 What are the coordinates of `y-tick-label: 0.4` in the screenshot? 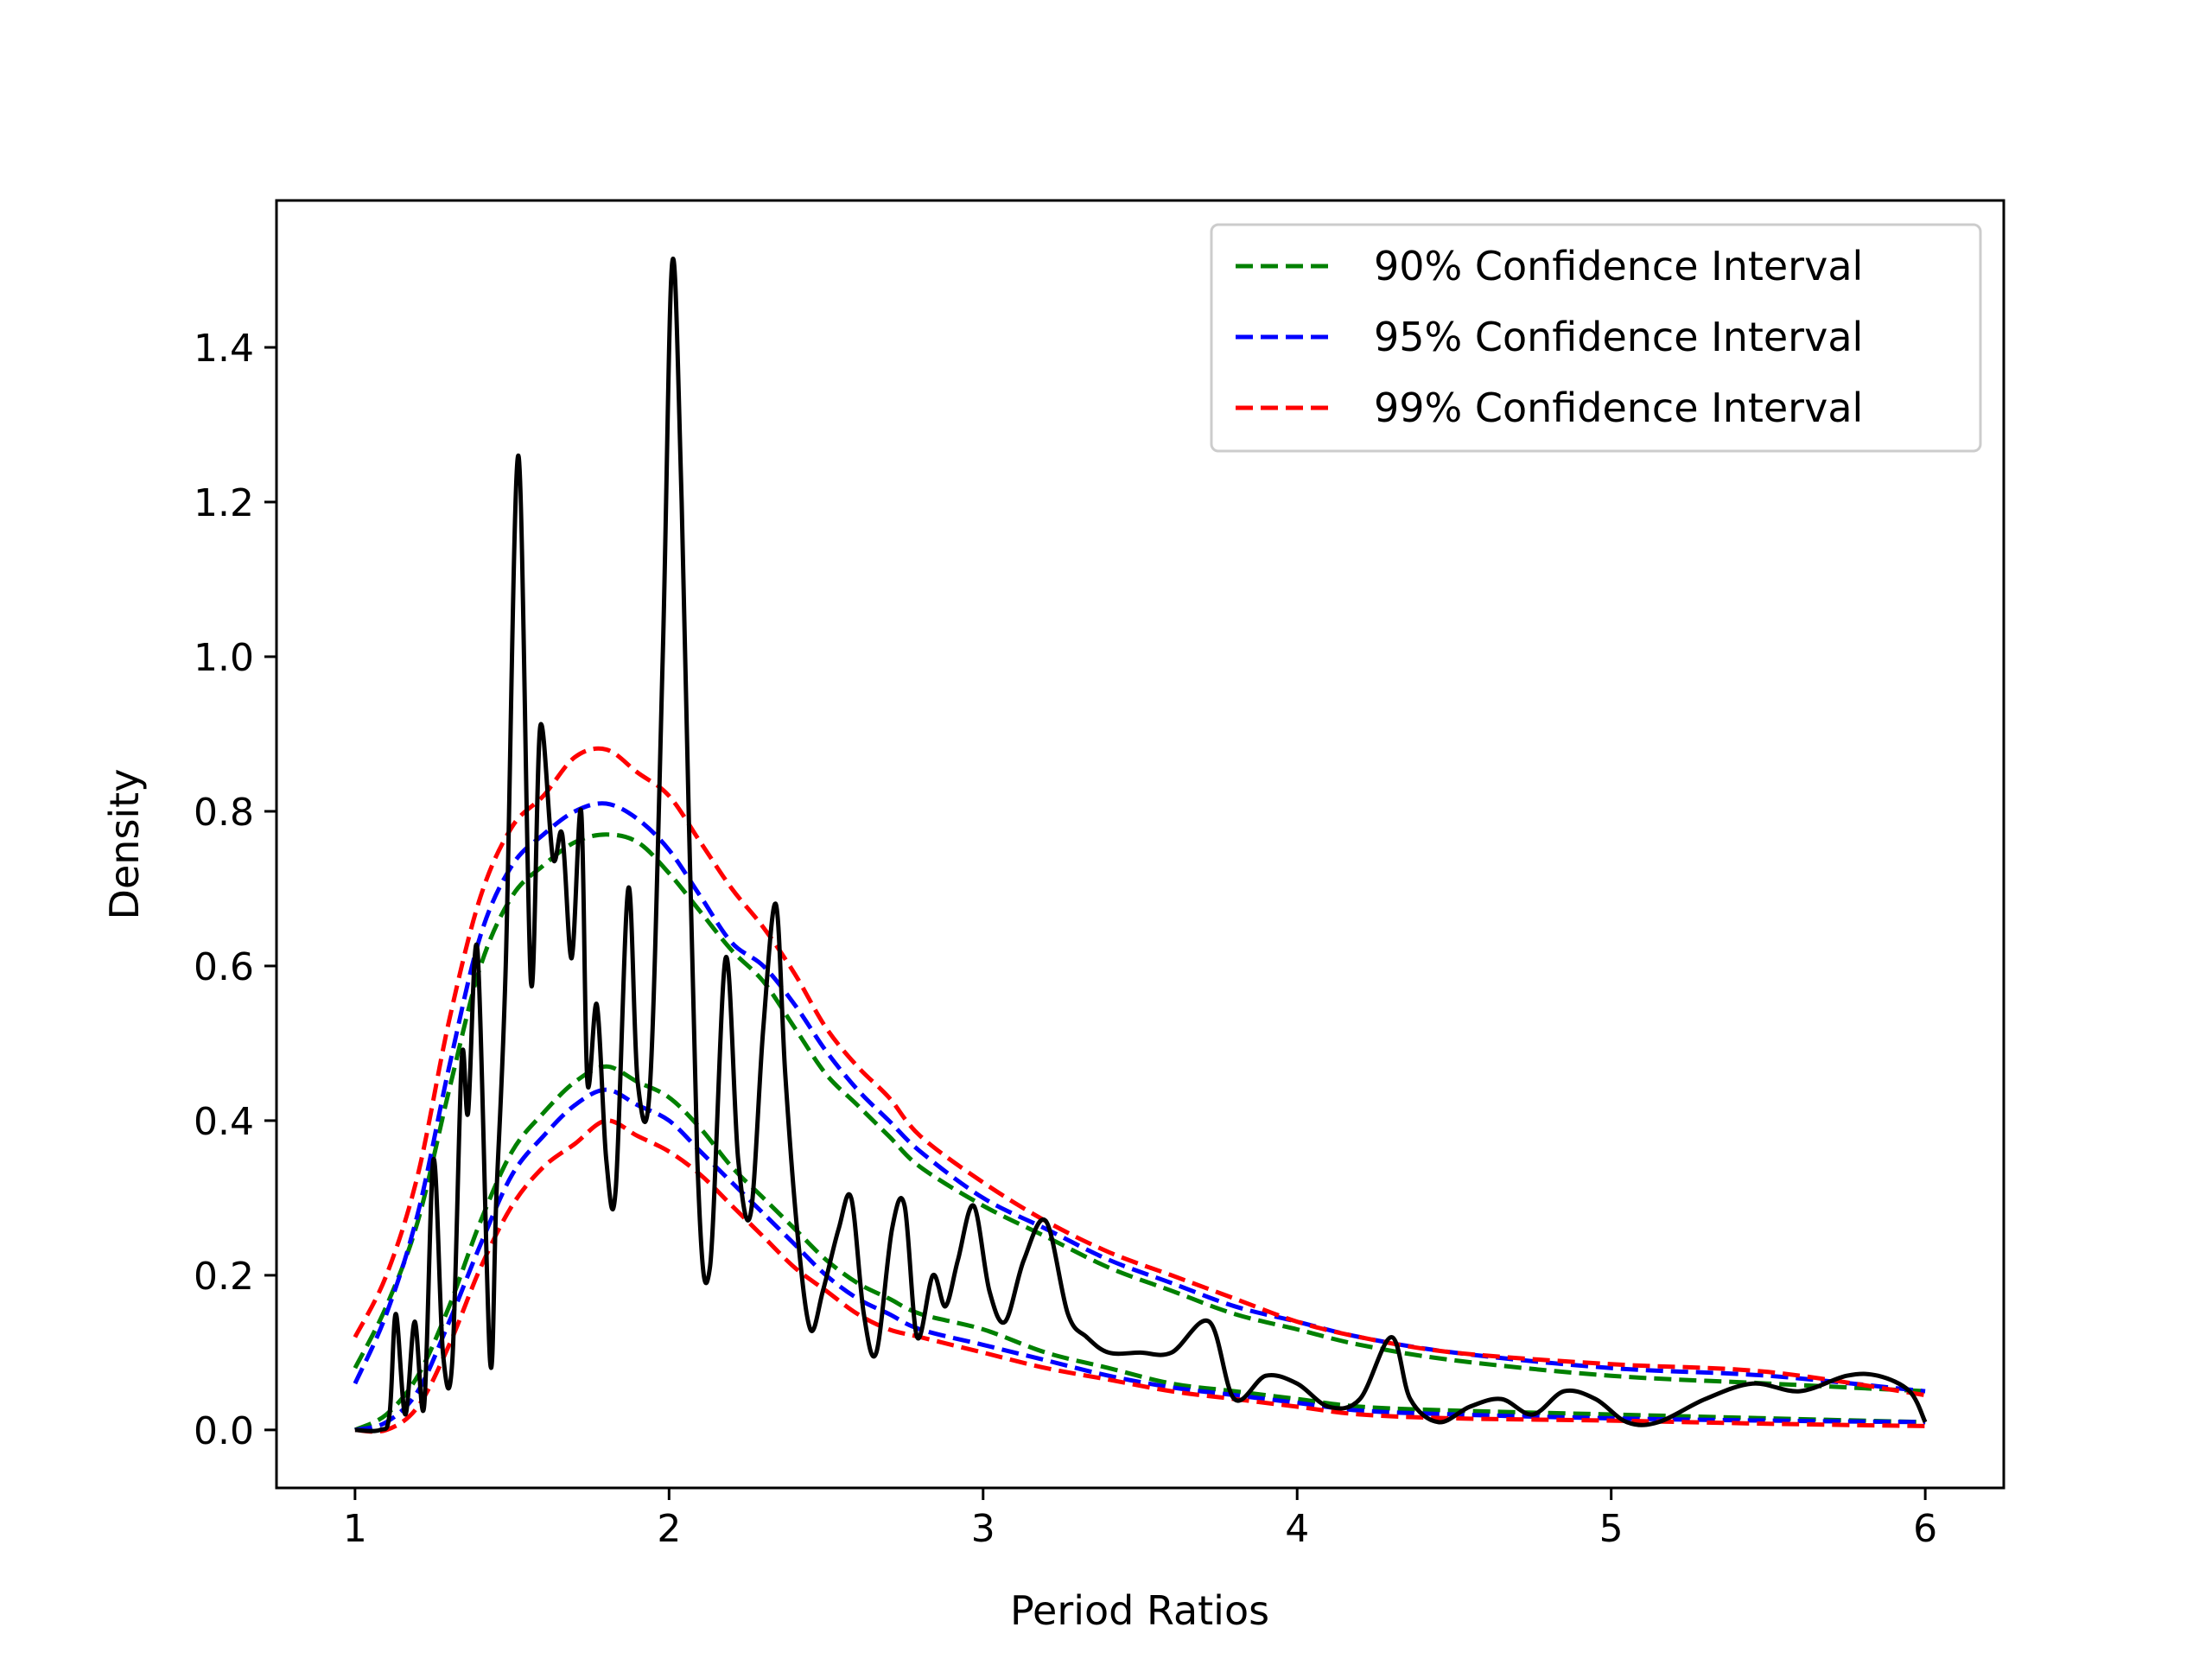 It's located at (224, 1122).